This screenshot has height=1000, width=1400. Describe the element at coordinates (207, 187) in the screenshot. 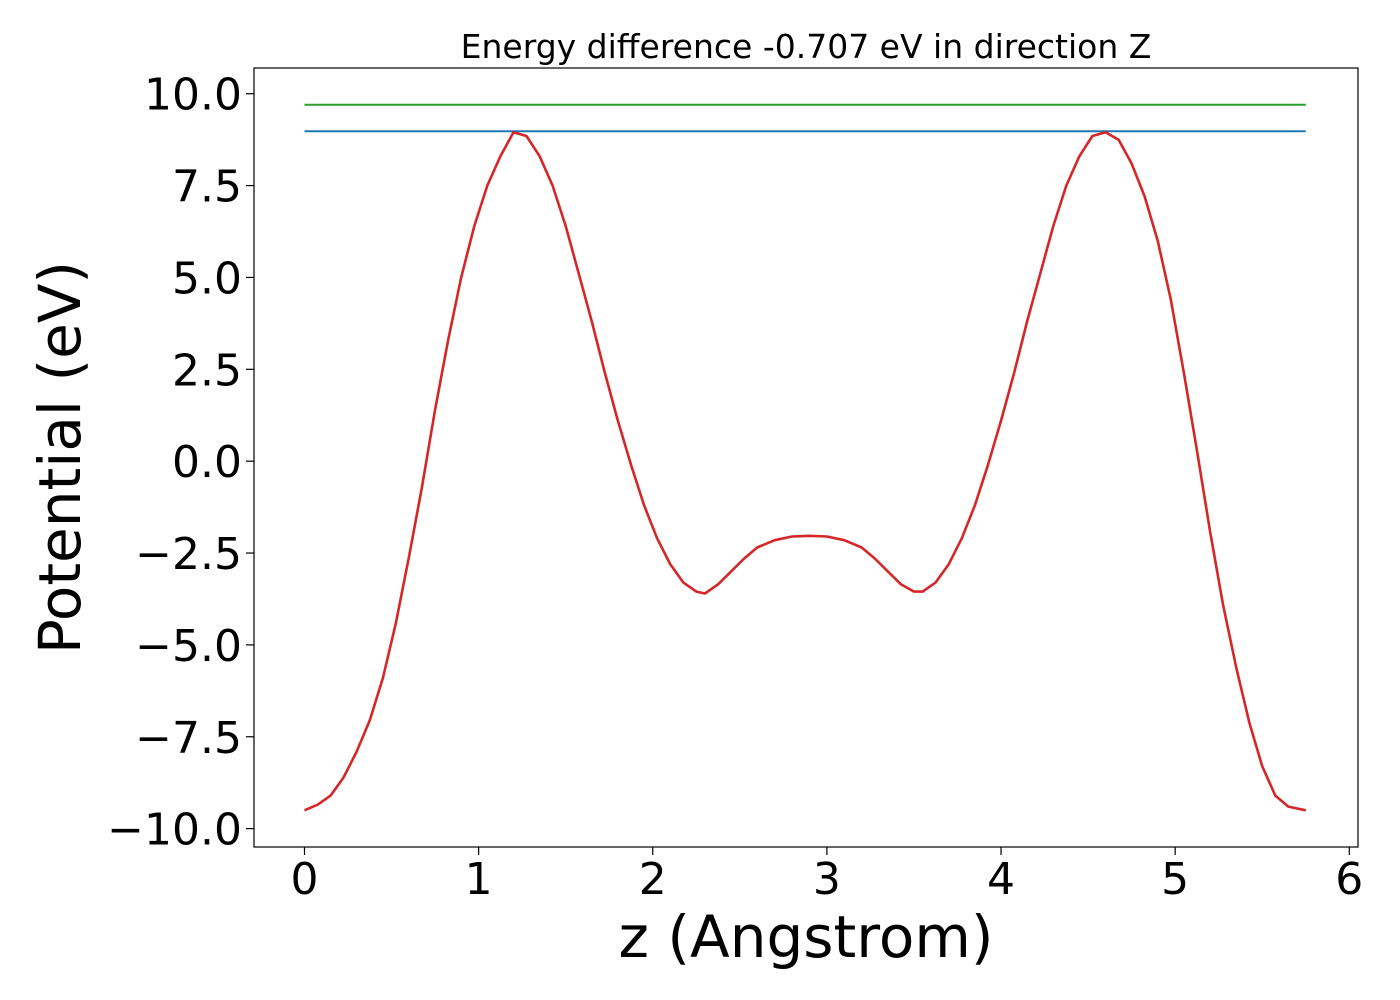

I see `y-tick-label: 7.5` at that location.